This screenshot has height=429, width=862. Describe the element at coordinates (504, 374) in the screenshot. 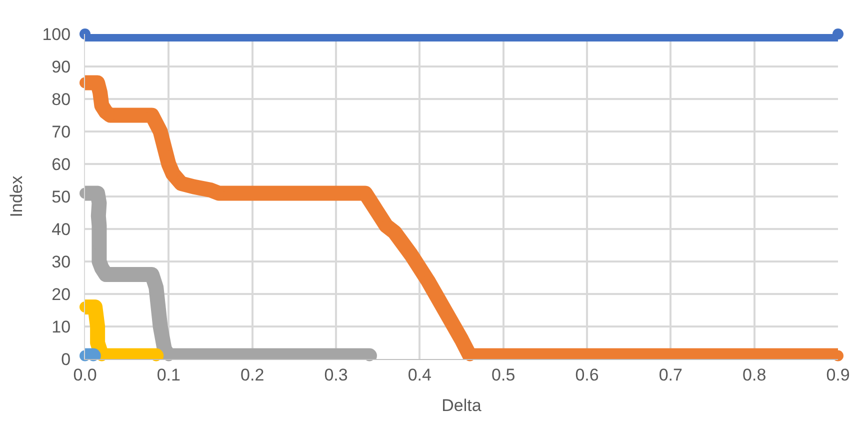

I see `x-tick-label: 0.5` at that location.